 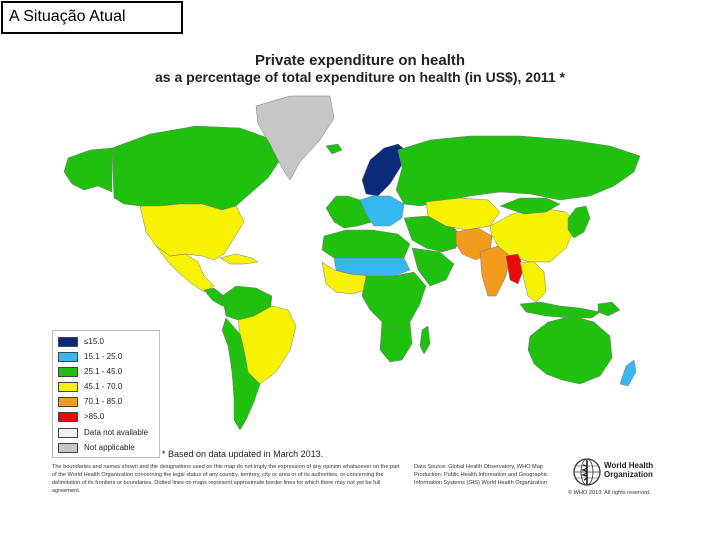 I want to click on legend-item-8: Not applicable, so click(x=96, y=447).